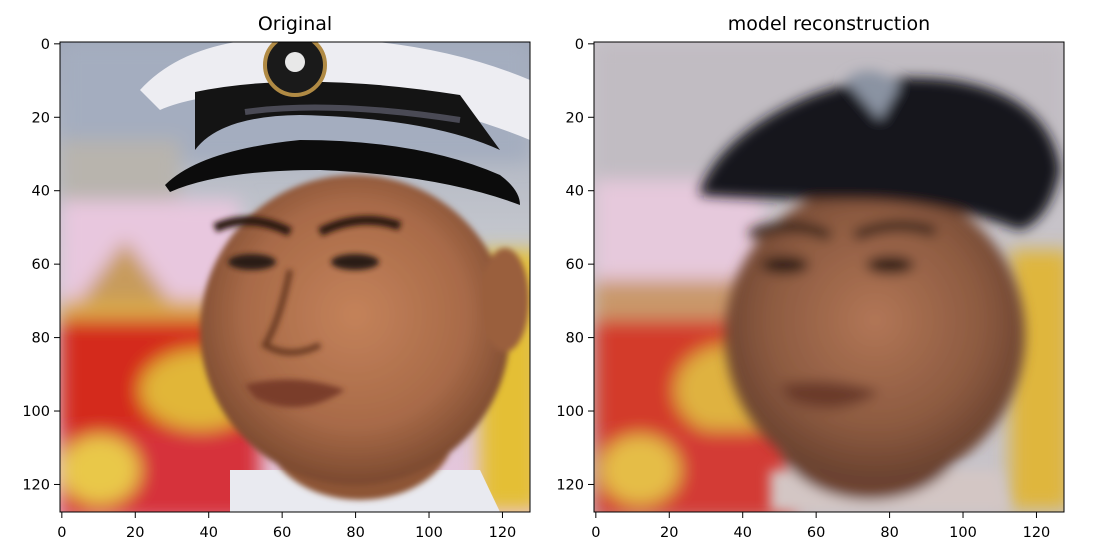  Describe the element at coordinates (829, 24) in the screenshot. I see `subplot-title: model reconstruction` at that location.